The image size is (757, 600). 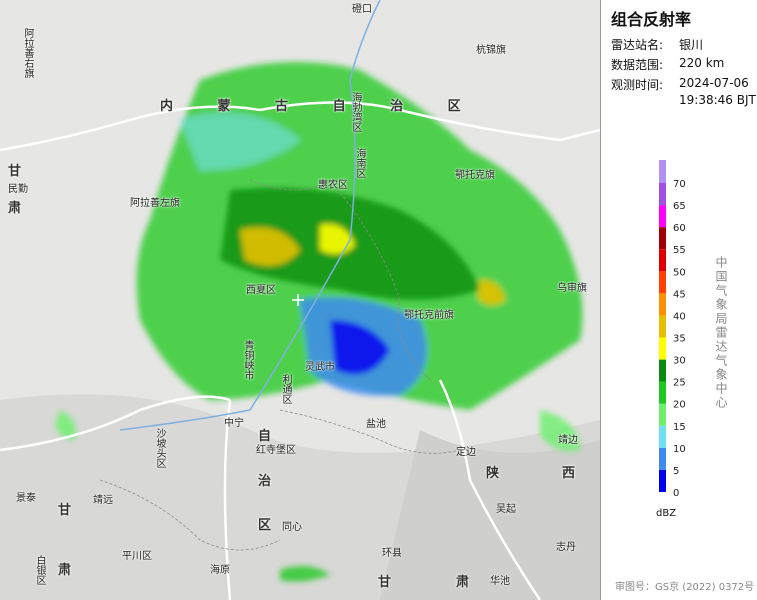 I want to click on date: 2024-07-06, so click(x=714, y=83).